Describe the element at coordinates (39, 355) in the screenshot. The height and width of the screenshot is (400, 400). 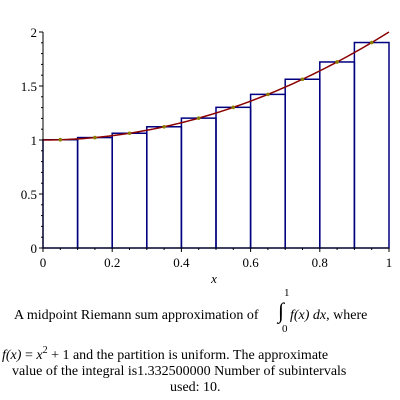
I see `variable-x: x` at that location.